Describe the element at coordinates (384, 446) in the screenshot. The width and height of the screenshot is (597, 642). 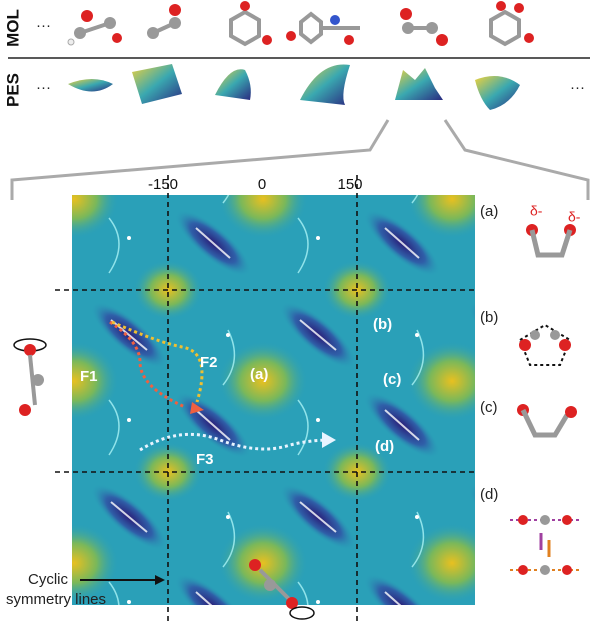
I see `map-label: (d)` at that location.